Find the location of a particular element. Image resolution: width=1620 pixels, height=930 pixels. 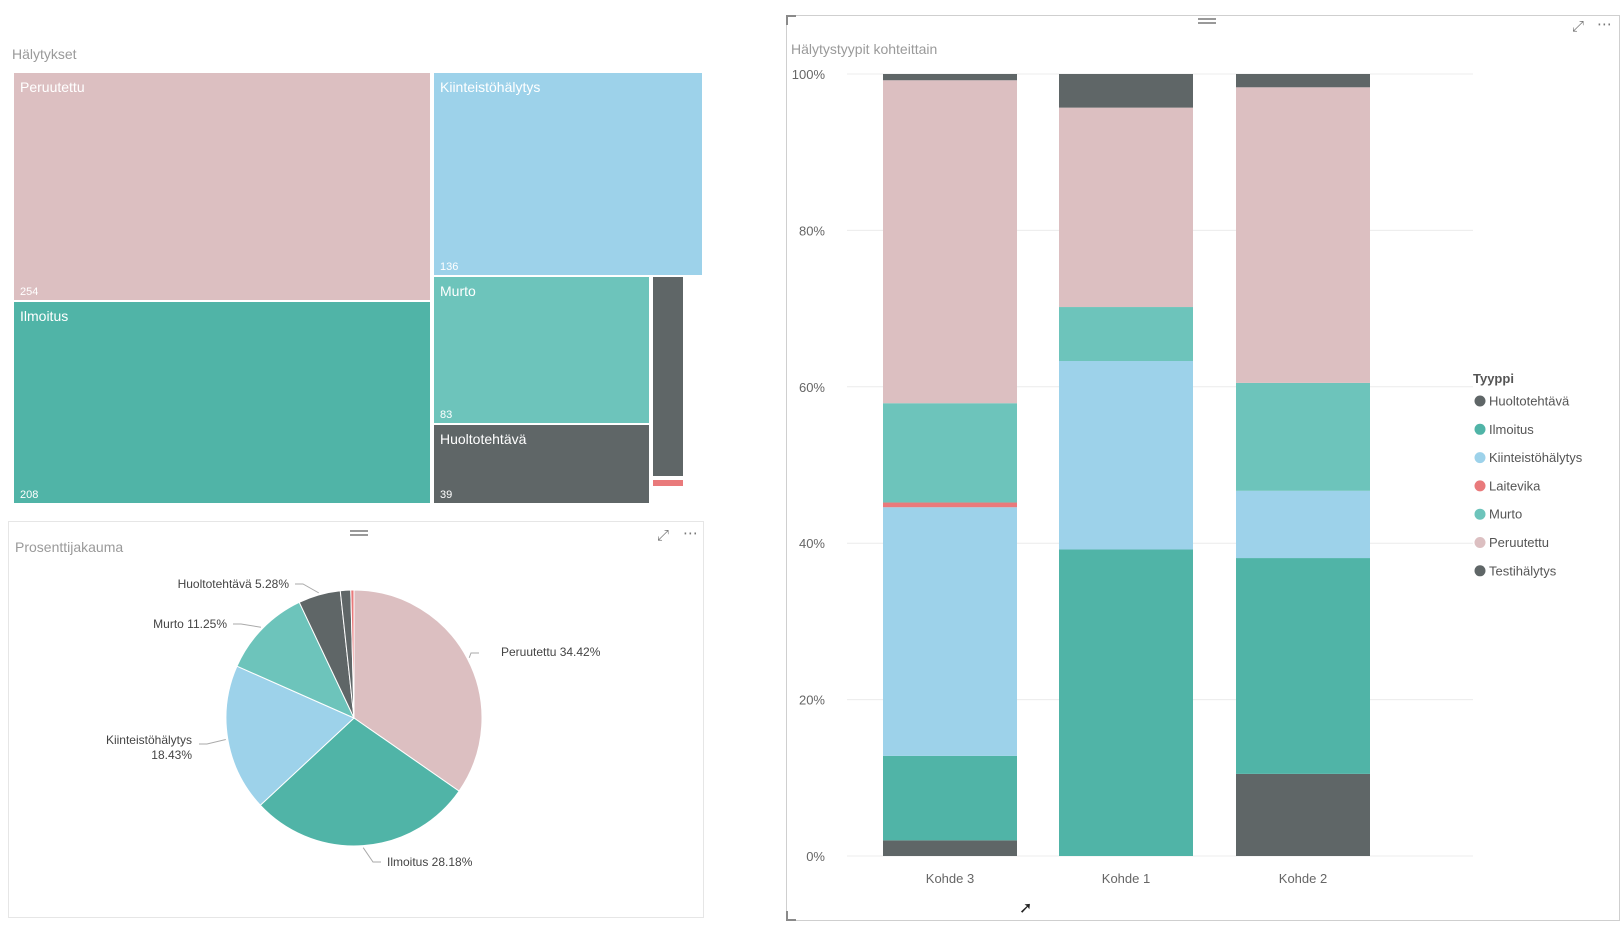

pie-slice-murto is located at coordinates (296, 660).